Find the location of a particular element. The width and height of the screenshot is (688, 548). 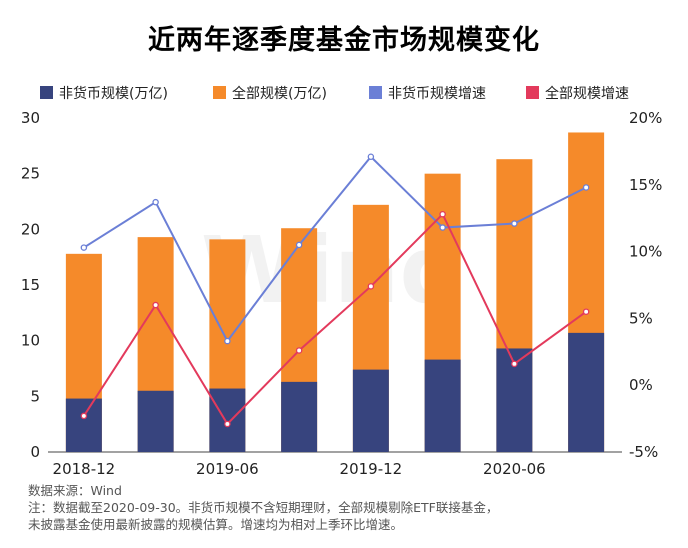

note-line-2: 未披露基金使用最新披露的规模估算。增速均为相对上季环比增速。 is located at coordinates (216, 524).